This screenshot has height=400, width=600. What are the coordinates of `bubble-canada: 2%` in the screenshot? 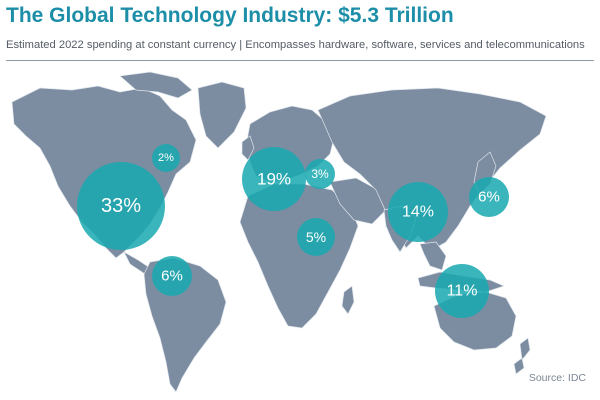 It's located at (166, 158).